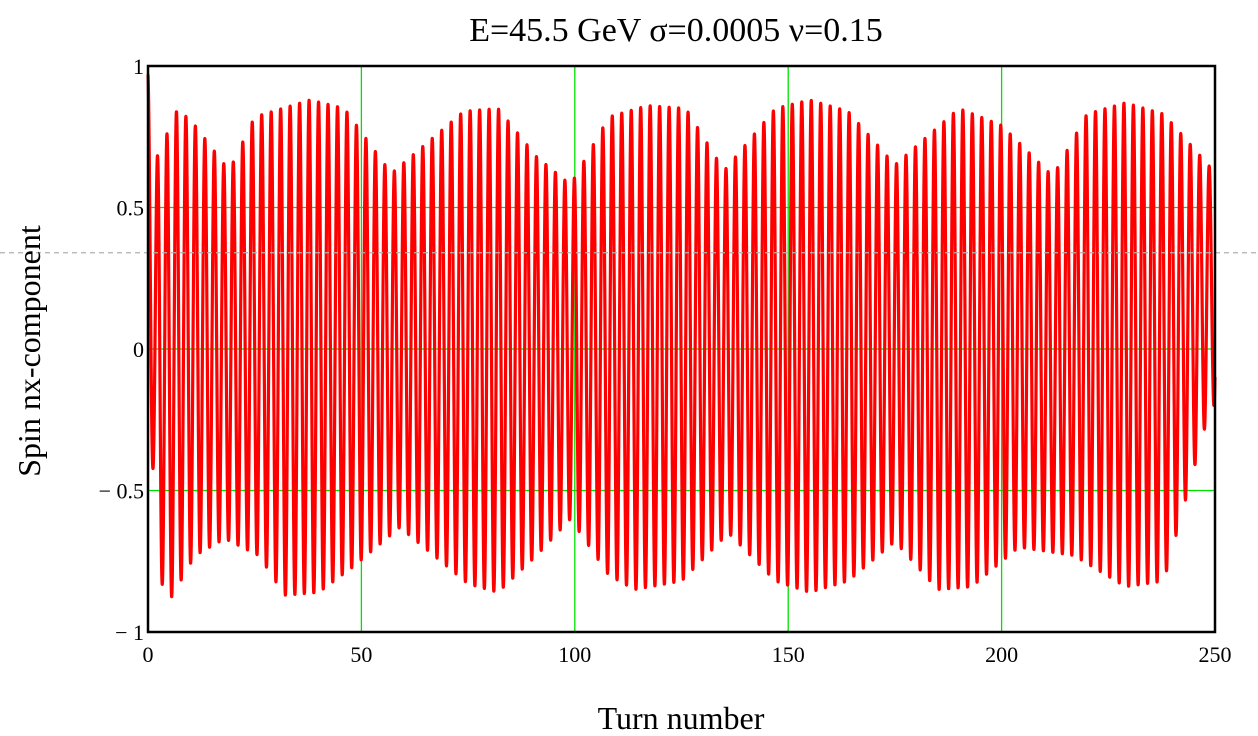 The height and width of the screenshot is (736, 1258). What do you see at coordinates (138, 349) in the screenshot?
I see `y-tick-label: 0` at bounding box center [138, 349].